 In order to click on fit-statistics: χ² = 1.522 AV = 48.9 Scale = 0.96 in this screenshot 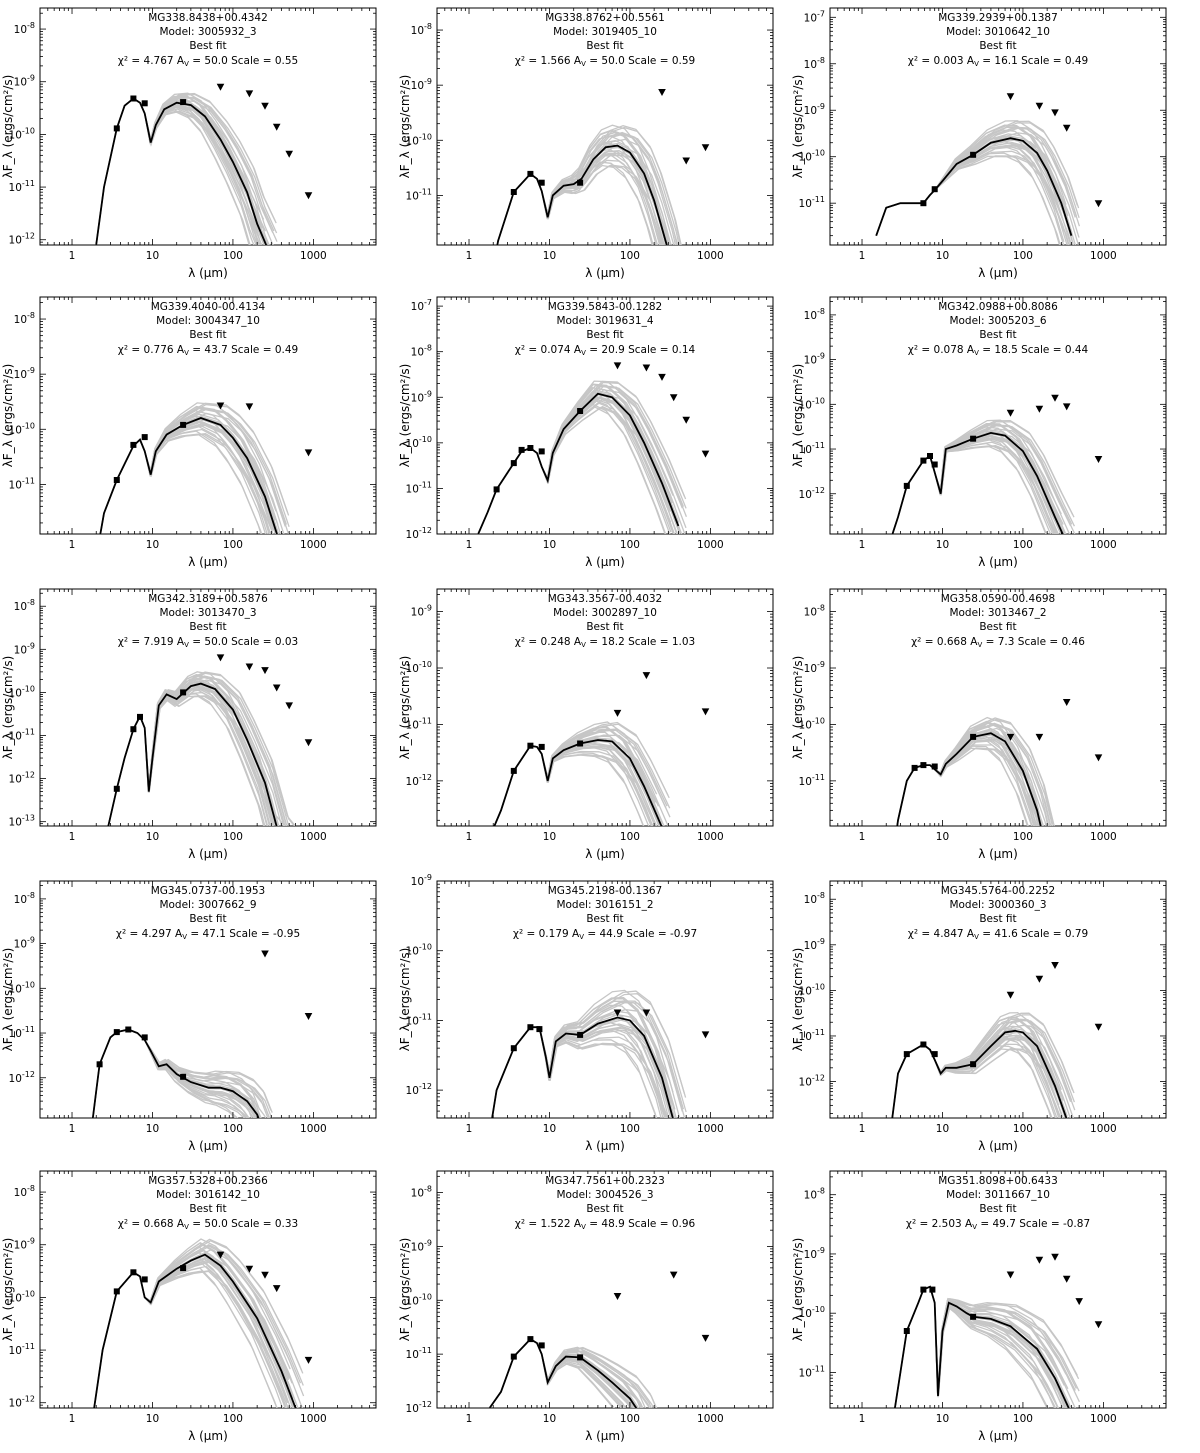, I will do `click(605, 1224)`.